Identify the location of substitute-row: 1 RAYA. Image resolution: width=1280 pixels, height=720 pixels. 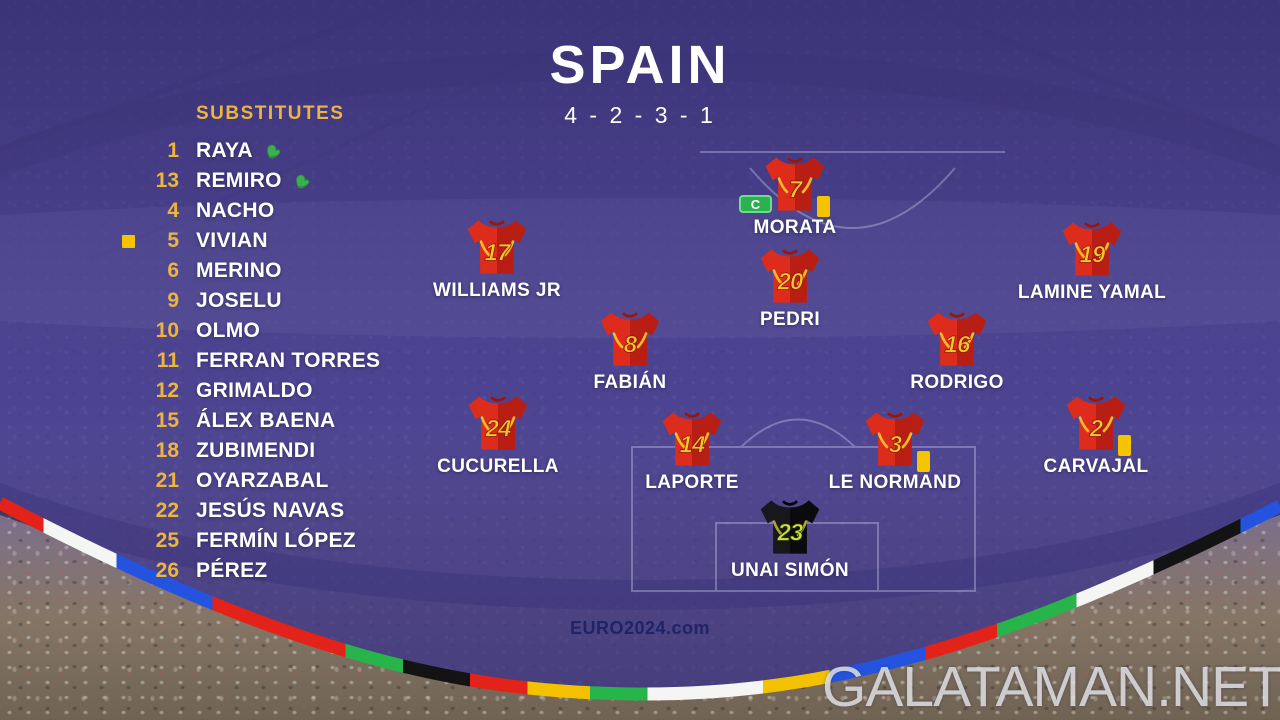
(251, 151).